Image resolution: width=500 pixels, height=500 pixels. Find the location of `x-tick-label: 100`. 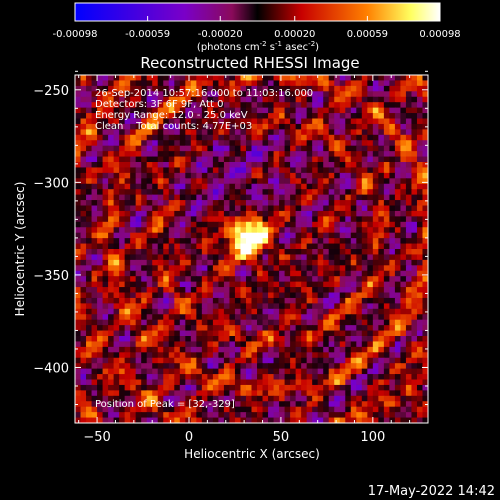

x-tick-label: 100 is located at coordinates (372, 437).